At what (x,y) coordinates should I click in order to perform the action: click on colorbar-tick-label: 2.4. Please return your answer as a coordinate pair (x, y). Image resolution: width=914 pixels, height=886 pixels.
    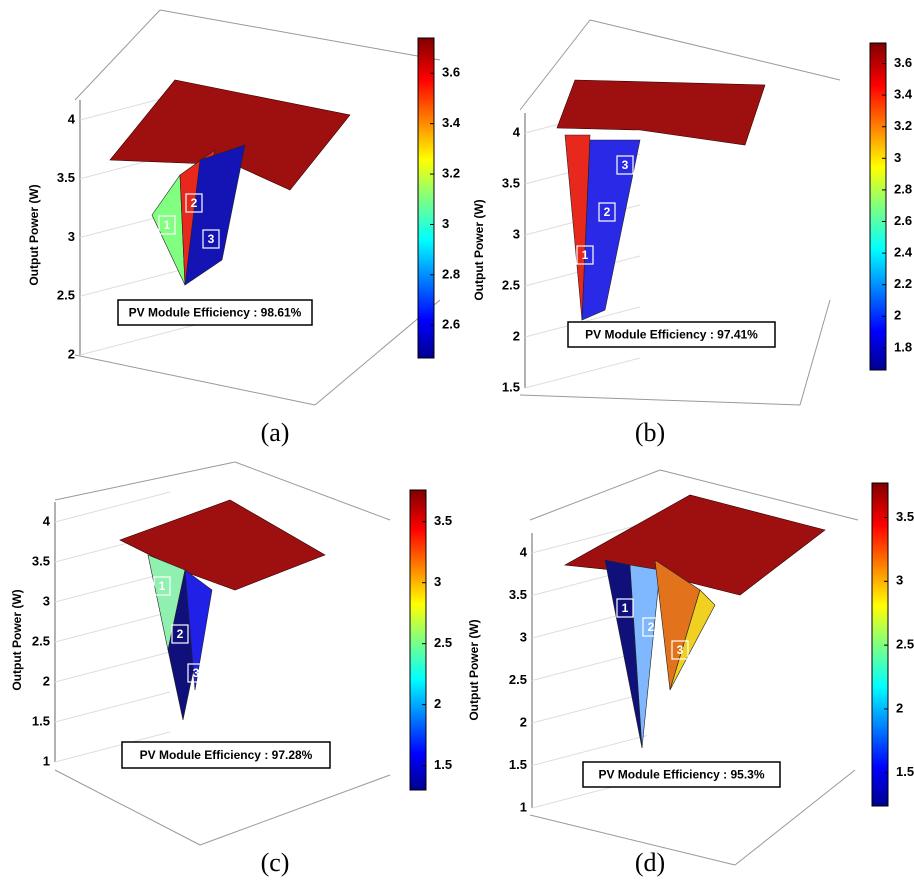
    Looking at the image, I should click on (903, 252).